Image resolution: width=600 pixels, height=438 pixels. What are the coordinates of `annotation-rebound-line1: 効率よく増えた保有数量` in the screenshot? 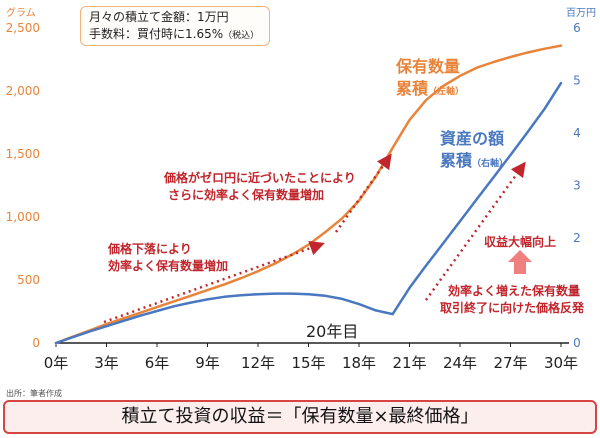 It's located at (514, 291).